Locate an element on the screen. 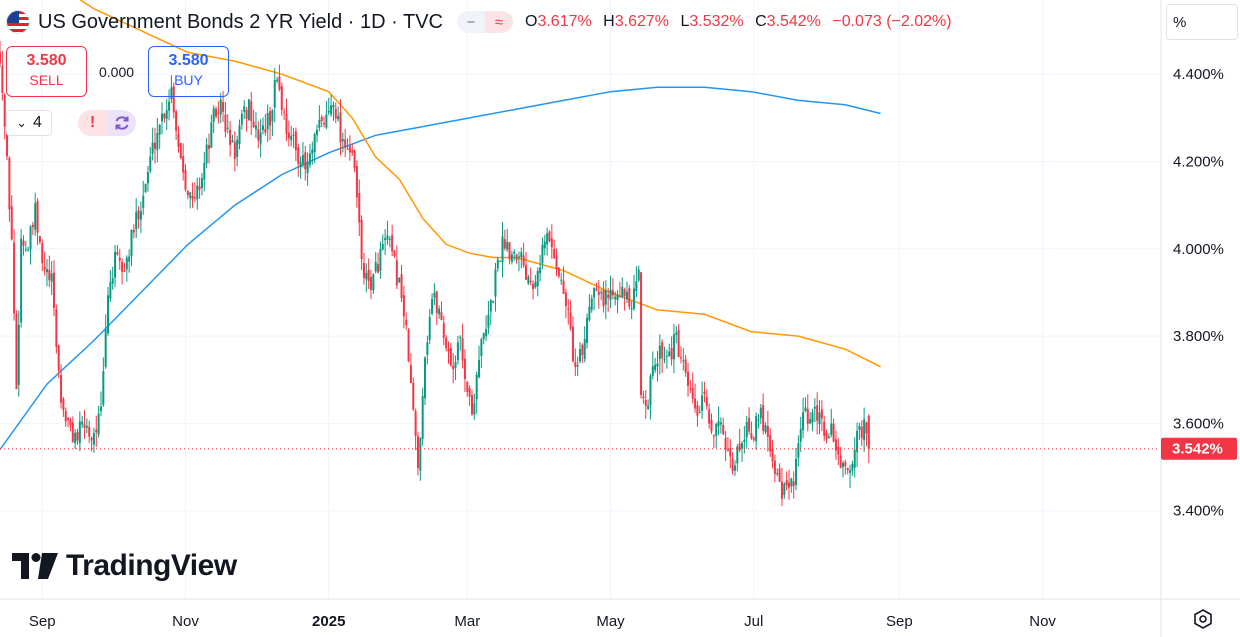  price-axis: 3.400% 3.600% 3.800% 4.000% 4.200% 4.400% is located at coordinates (1198, 292).